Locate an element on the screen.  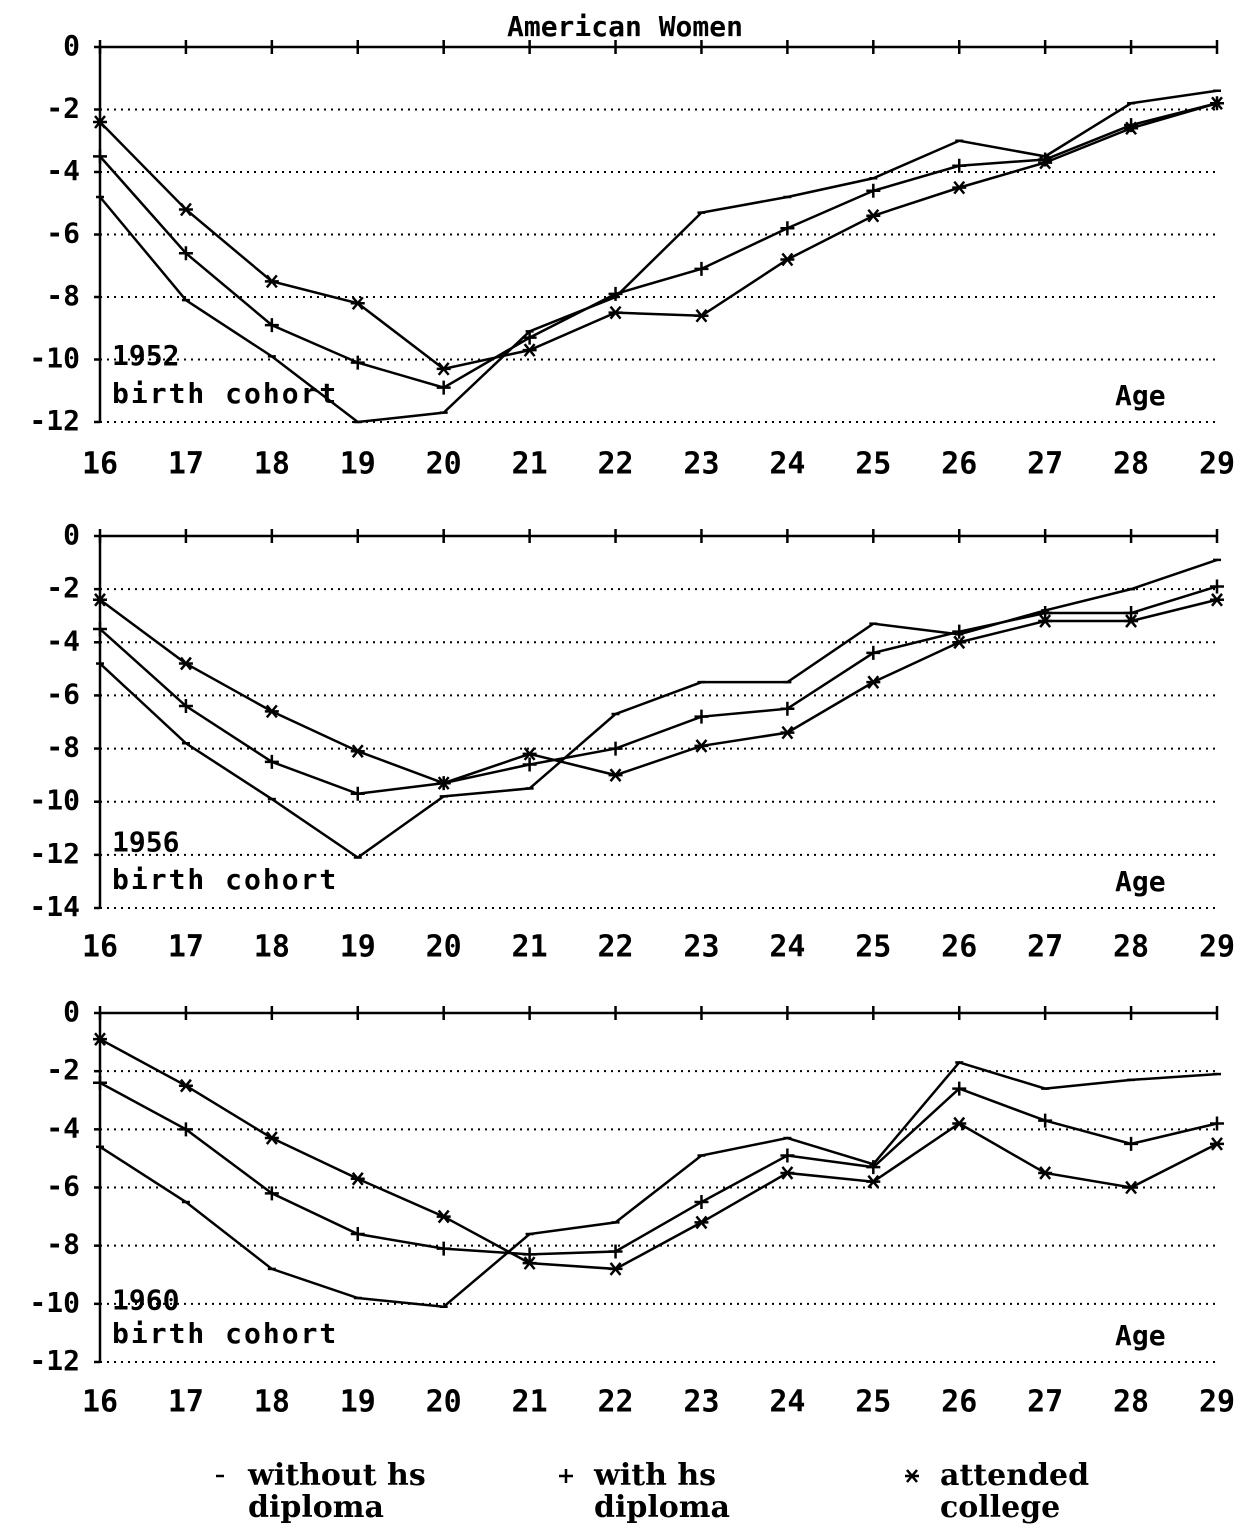
x-tick-label: 17 is located at coordinates (186, 464).